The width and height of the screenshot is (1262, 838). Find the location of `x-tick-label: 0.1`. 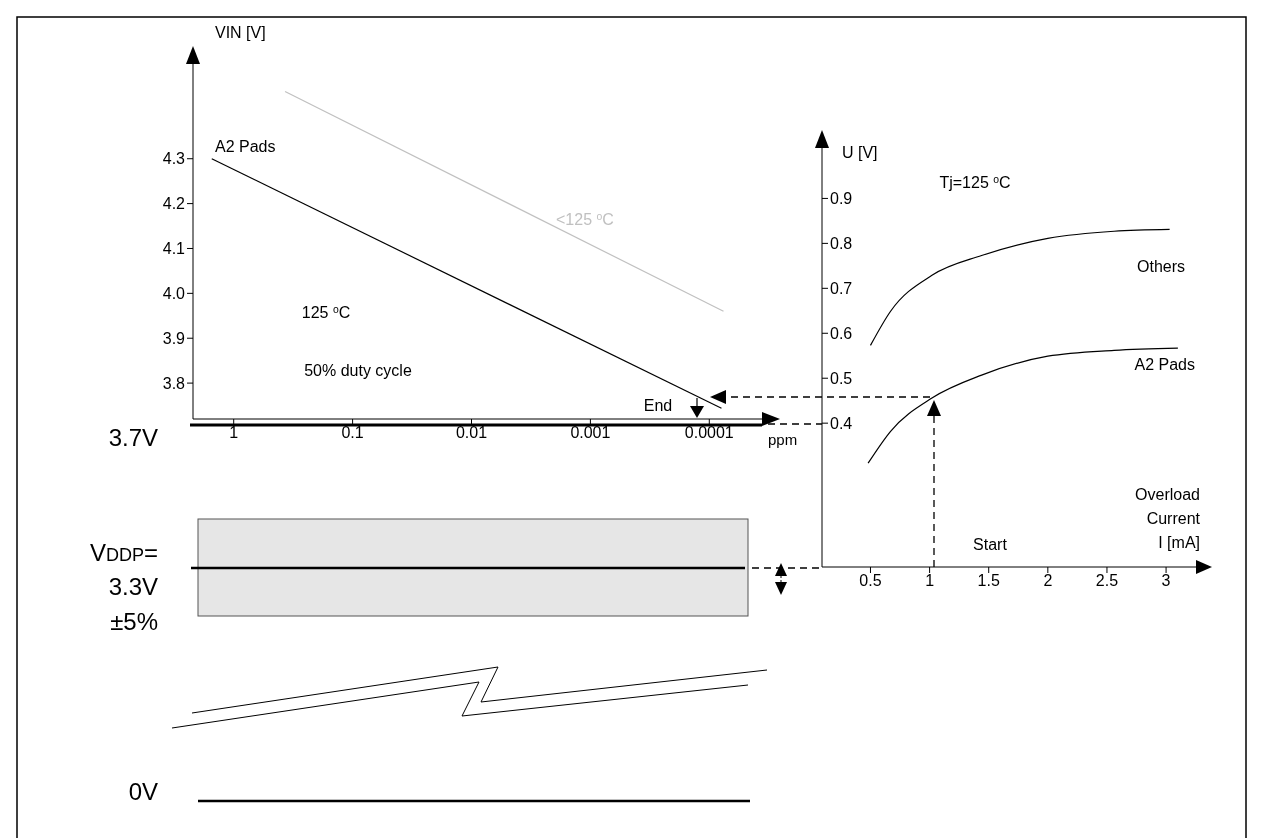

x-tick-label: 0.1 is located at coordinates (352, 433).